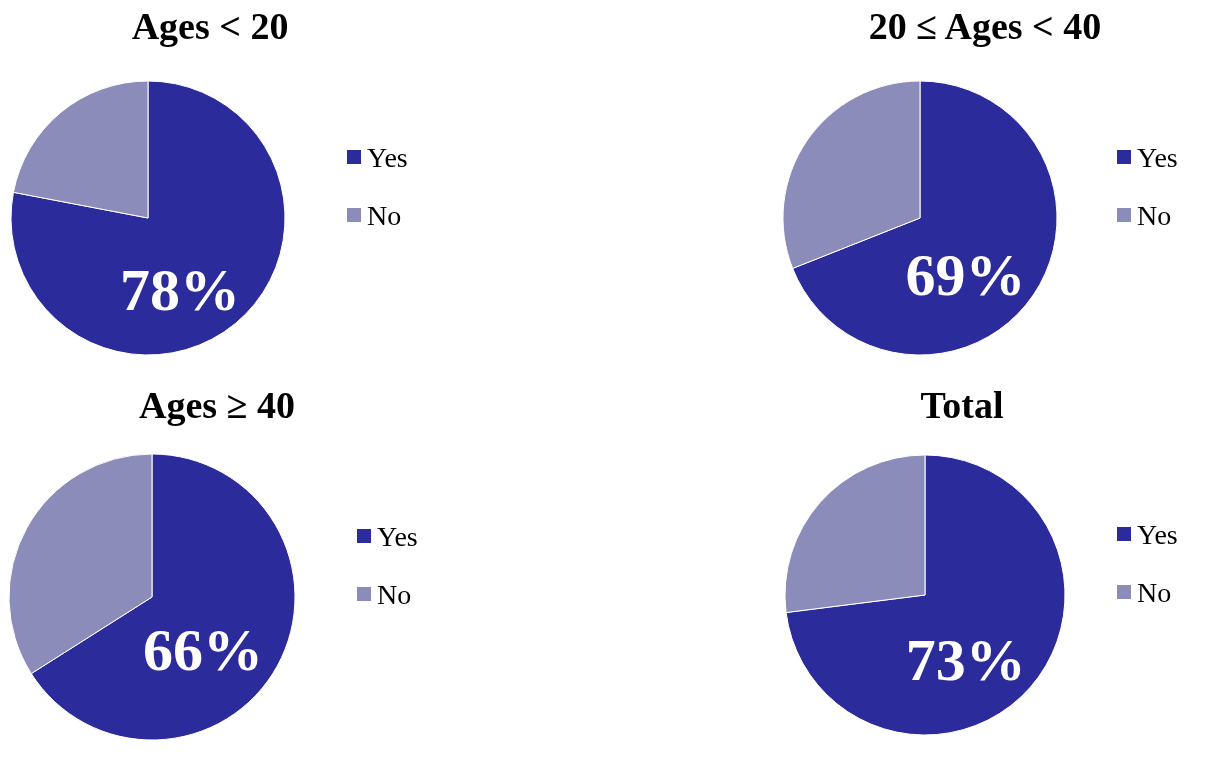 The image size is (1208, 759). What do you see at coordinates (965, 274) in the screenshot?
I see `data-label: 69%` at bounding box center [965, 274].